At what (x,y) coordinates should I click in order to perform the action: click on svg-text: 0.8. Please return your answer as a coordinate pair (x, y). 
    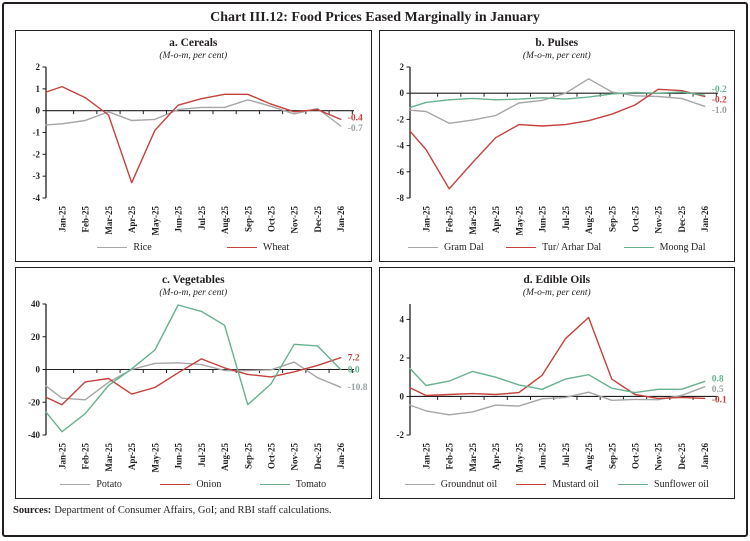
    Looking at the image, I should click on (717, 379).